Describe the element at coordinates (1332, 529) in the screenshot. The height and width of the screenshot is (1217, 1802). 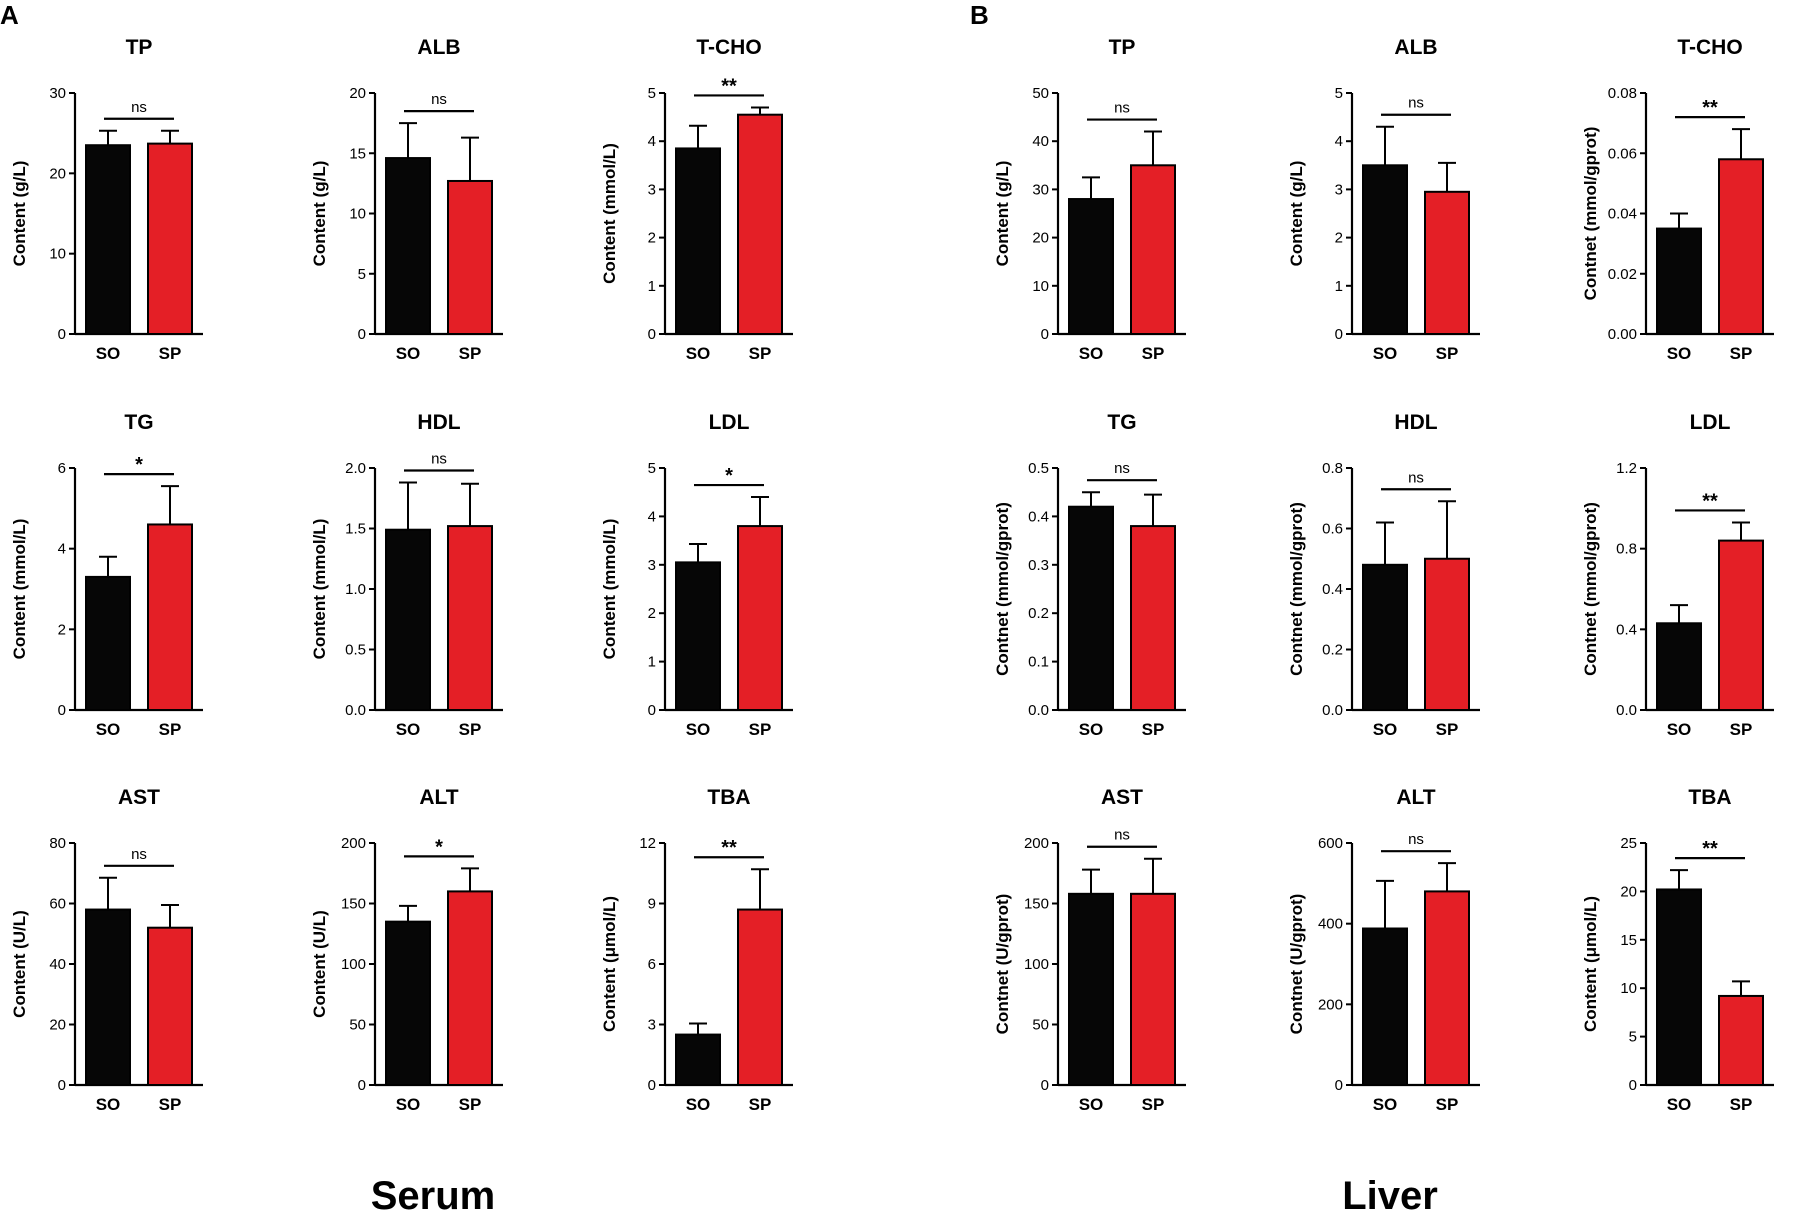
I see `chart-b-hdl-ytick-label: 0.6` at that location.